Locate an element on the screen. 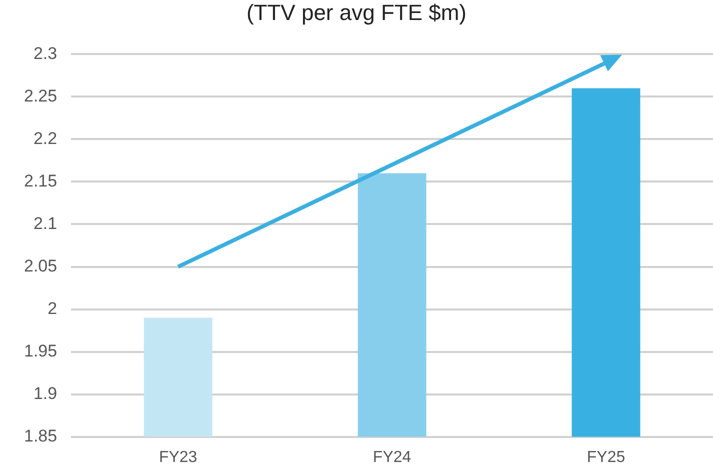  x-tick-label: FY25 is located at coordinates (606, 457).